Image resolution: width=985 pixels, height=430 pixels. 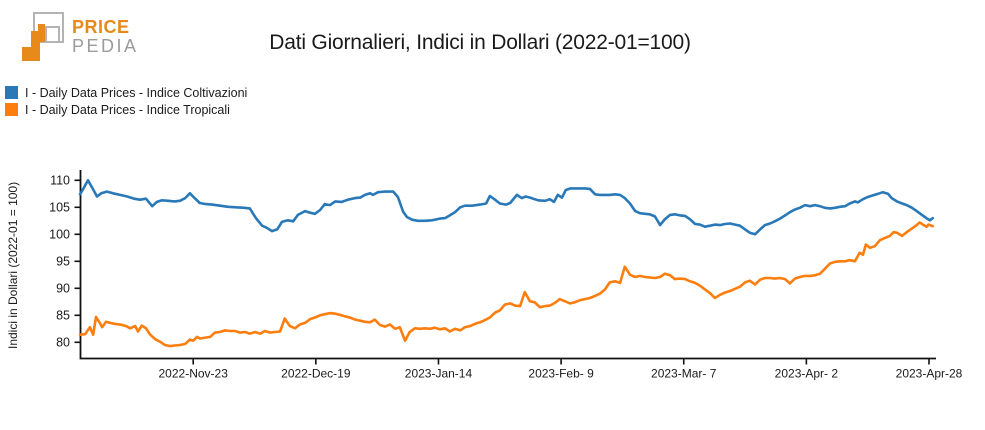 I want to click on logo-text-pedia: PEDIA, so click(x=105, y=46).